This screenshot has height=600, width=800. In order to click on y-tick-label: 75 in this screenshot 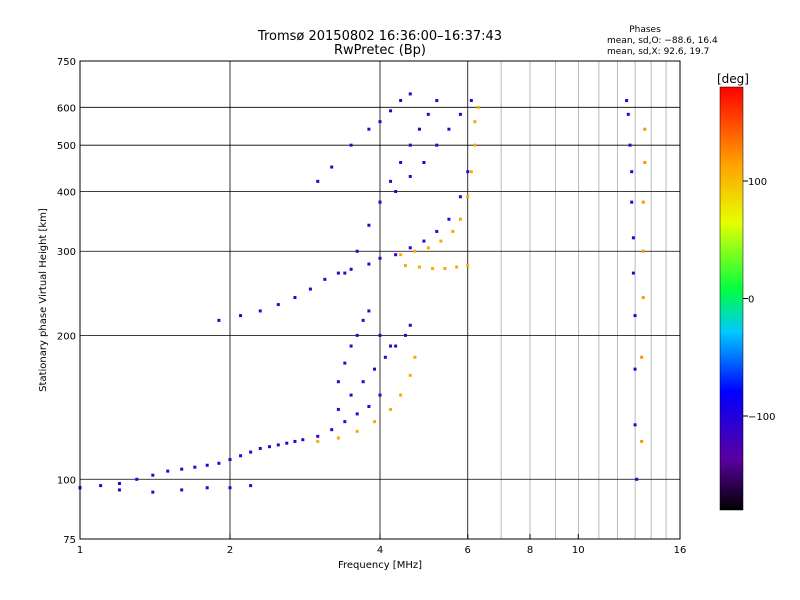, I will do `click(69, 540)`.